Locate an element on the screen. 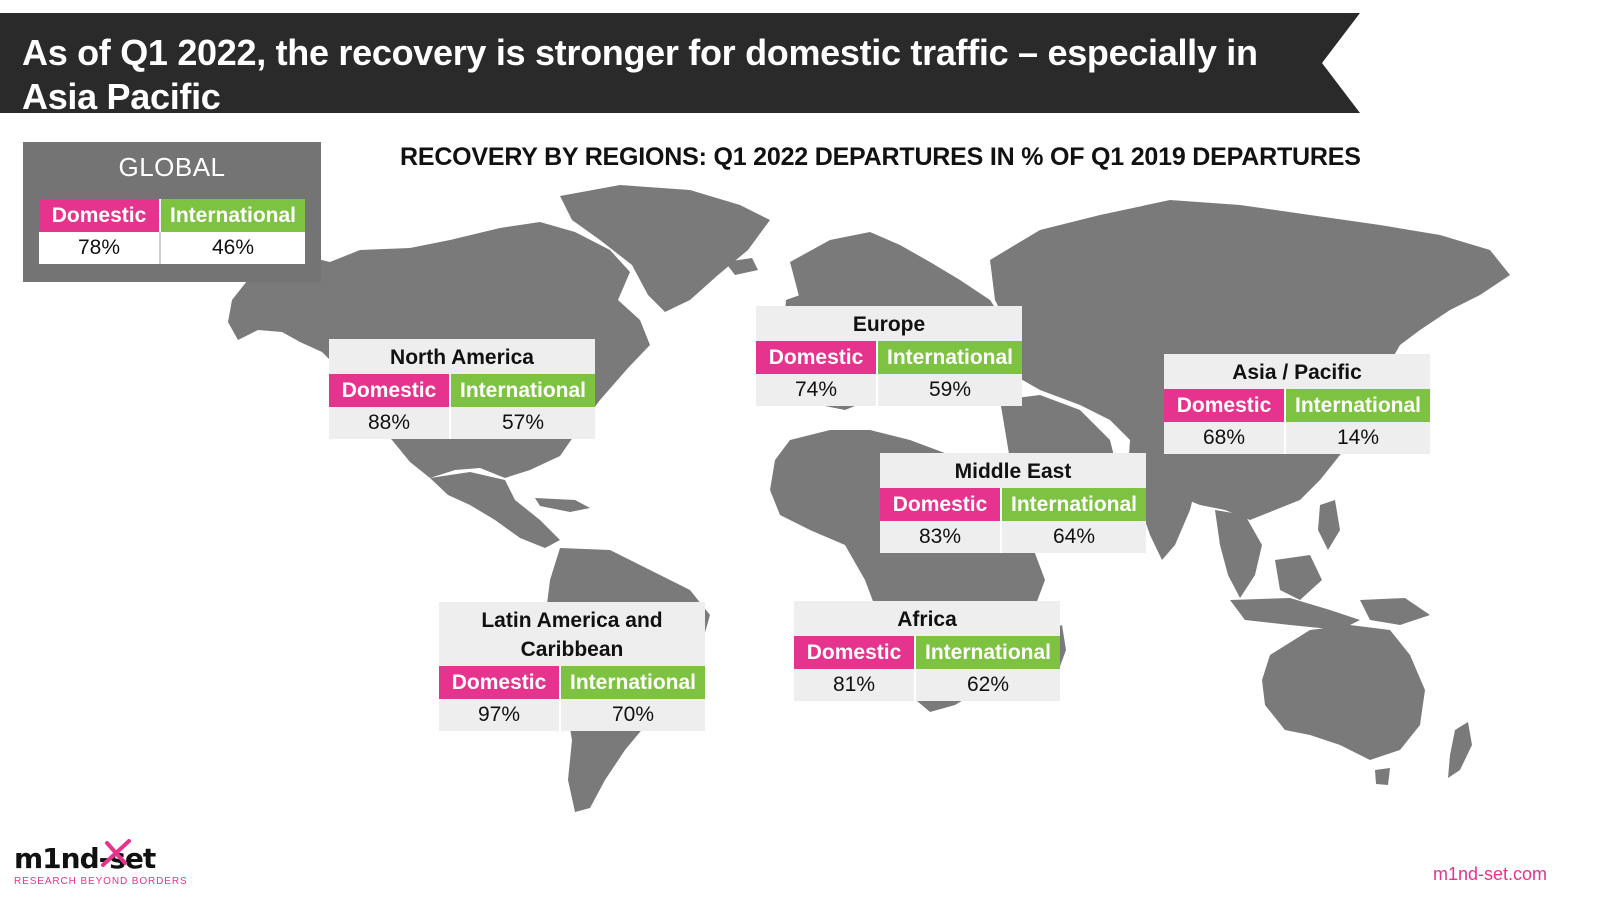 This screenshot has height=902, width=1600. new-guinea-landmass is located at coordinates (1395, 611).